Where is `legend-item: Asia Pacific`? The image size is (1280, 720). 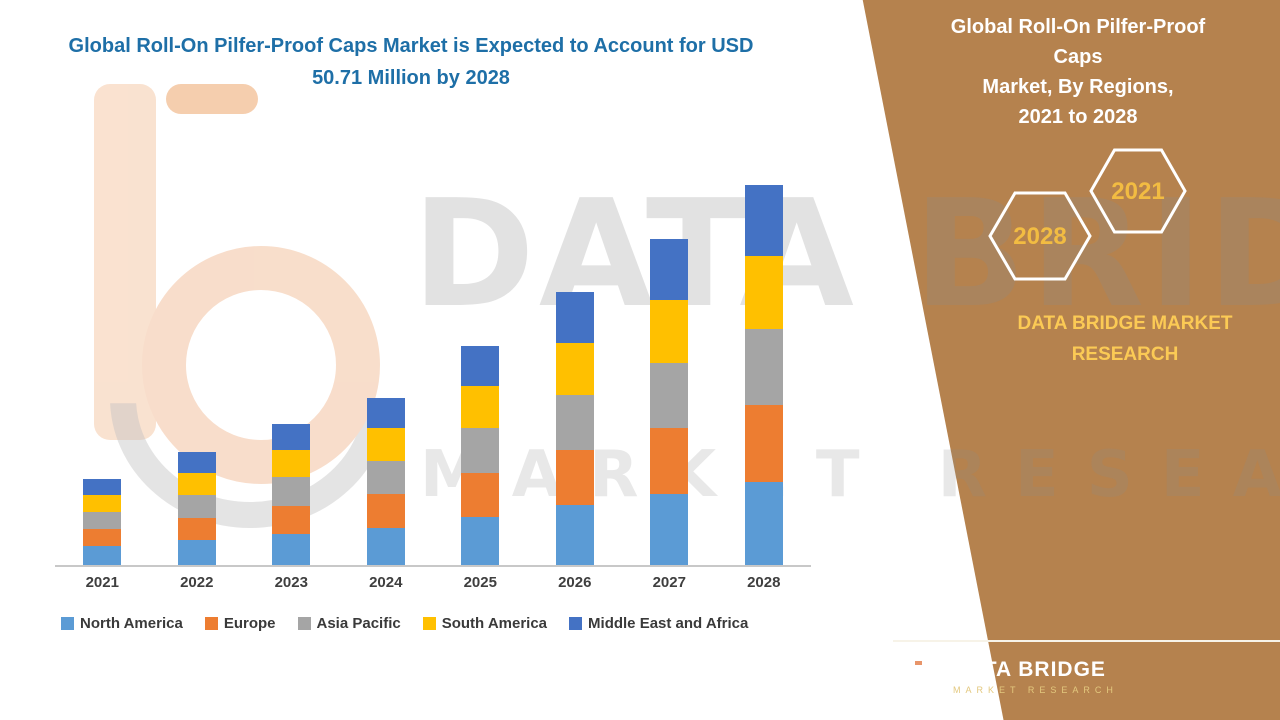
legend-item: Asia Pacific is located at coordinates (349, 623).